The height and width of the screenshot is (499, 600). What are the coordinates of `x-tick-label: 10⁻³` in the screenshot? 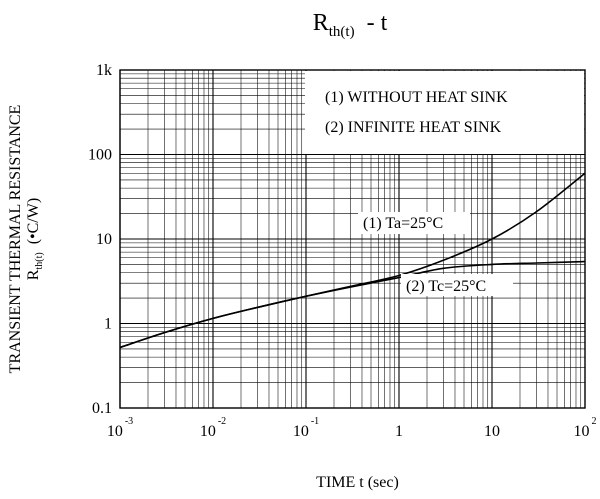 It's located at (120, 428).